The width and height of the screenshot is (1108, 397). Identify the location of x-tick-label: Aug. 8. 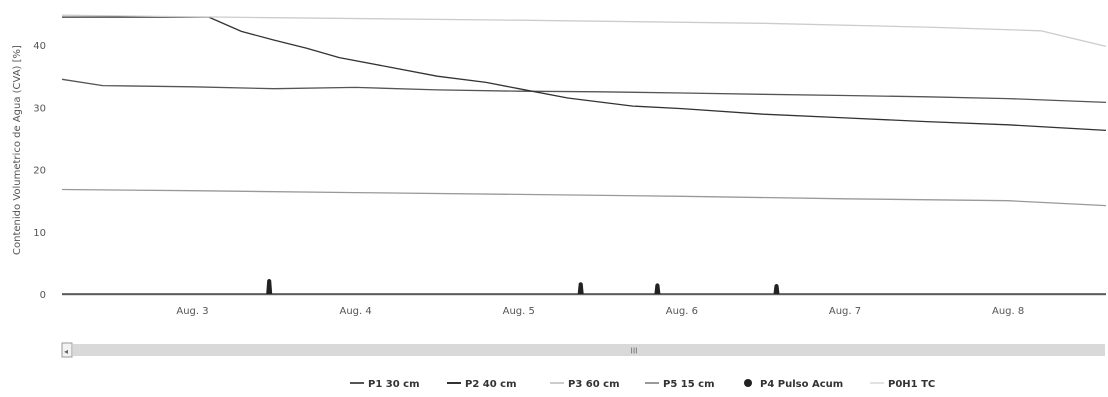
(1008, 311).